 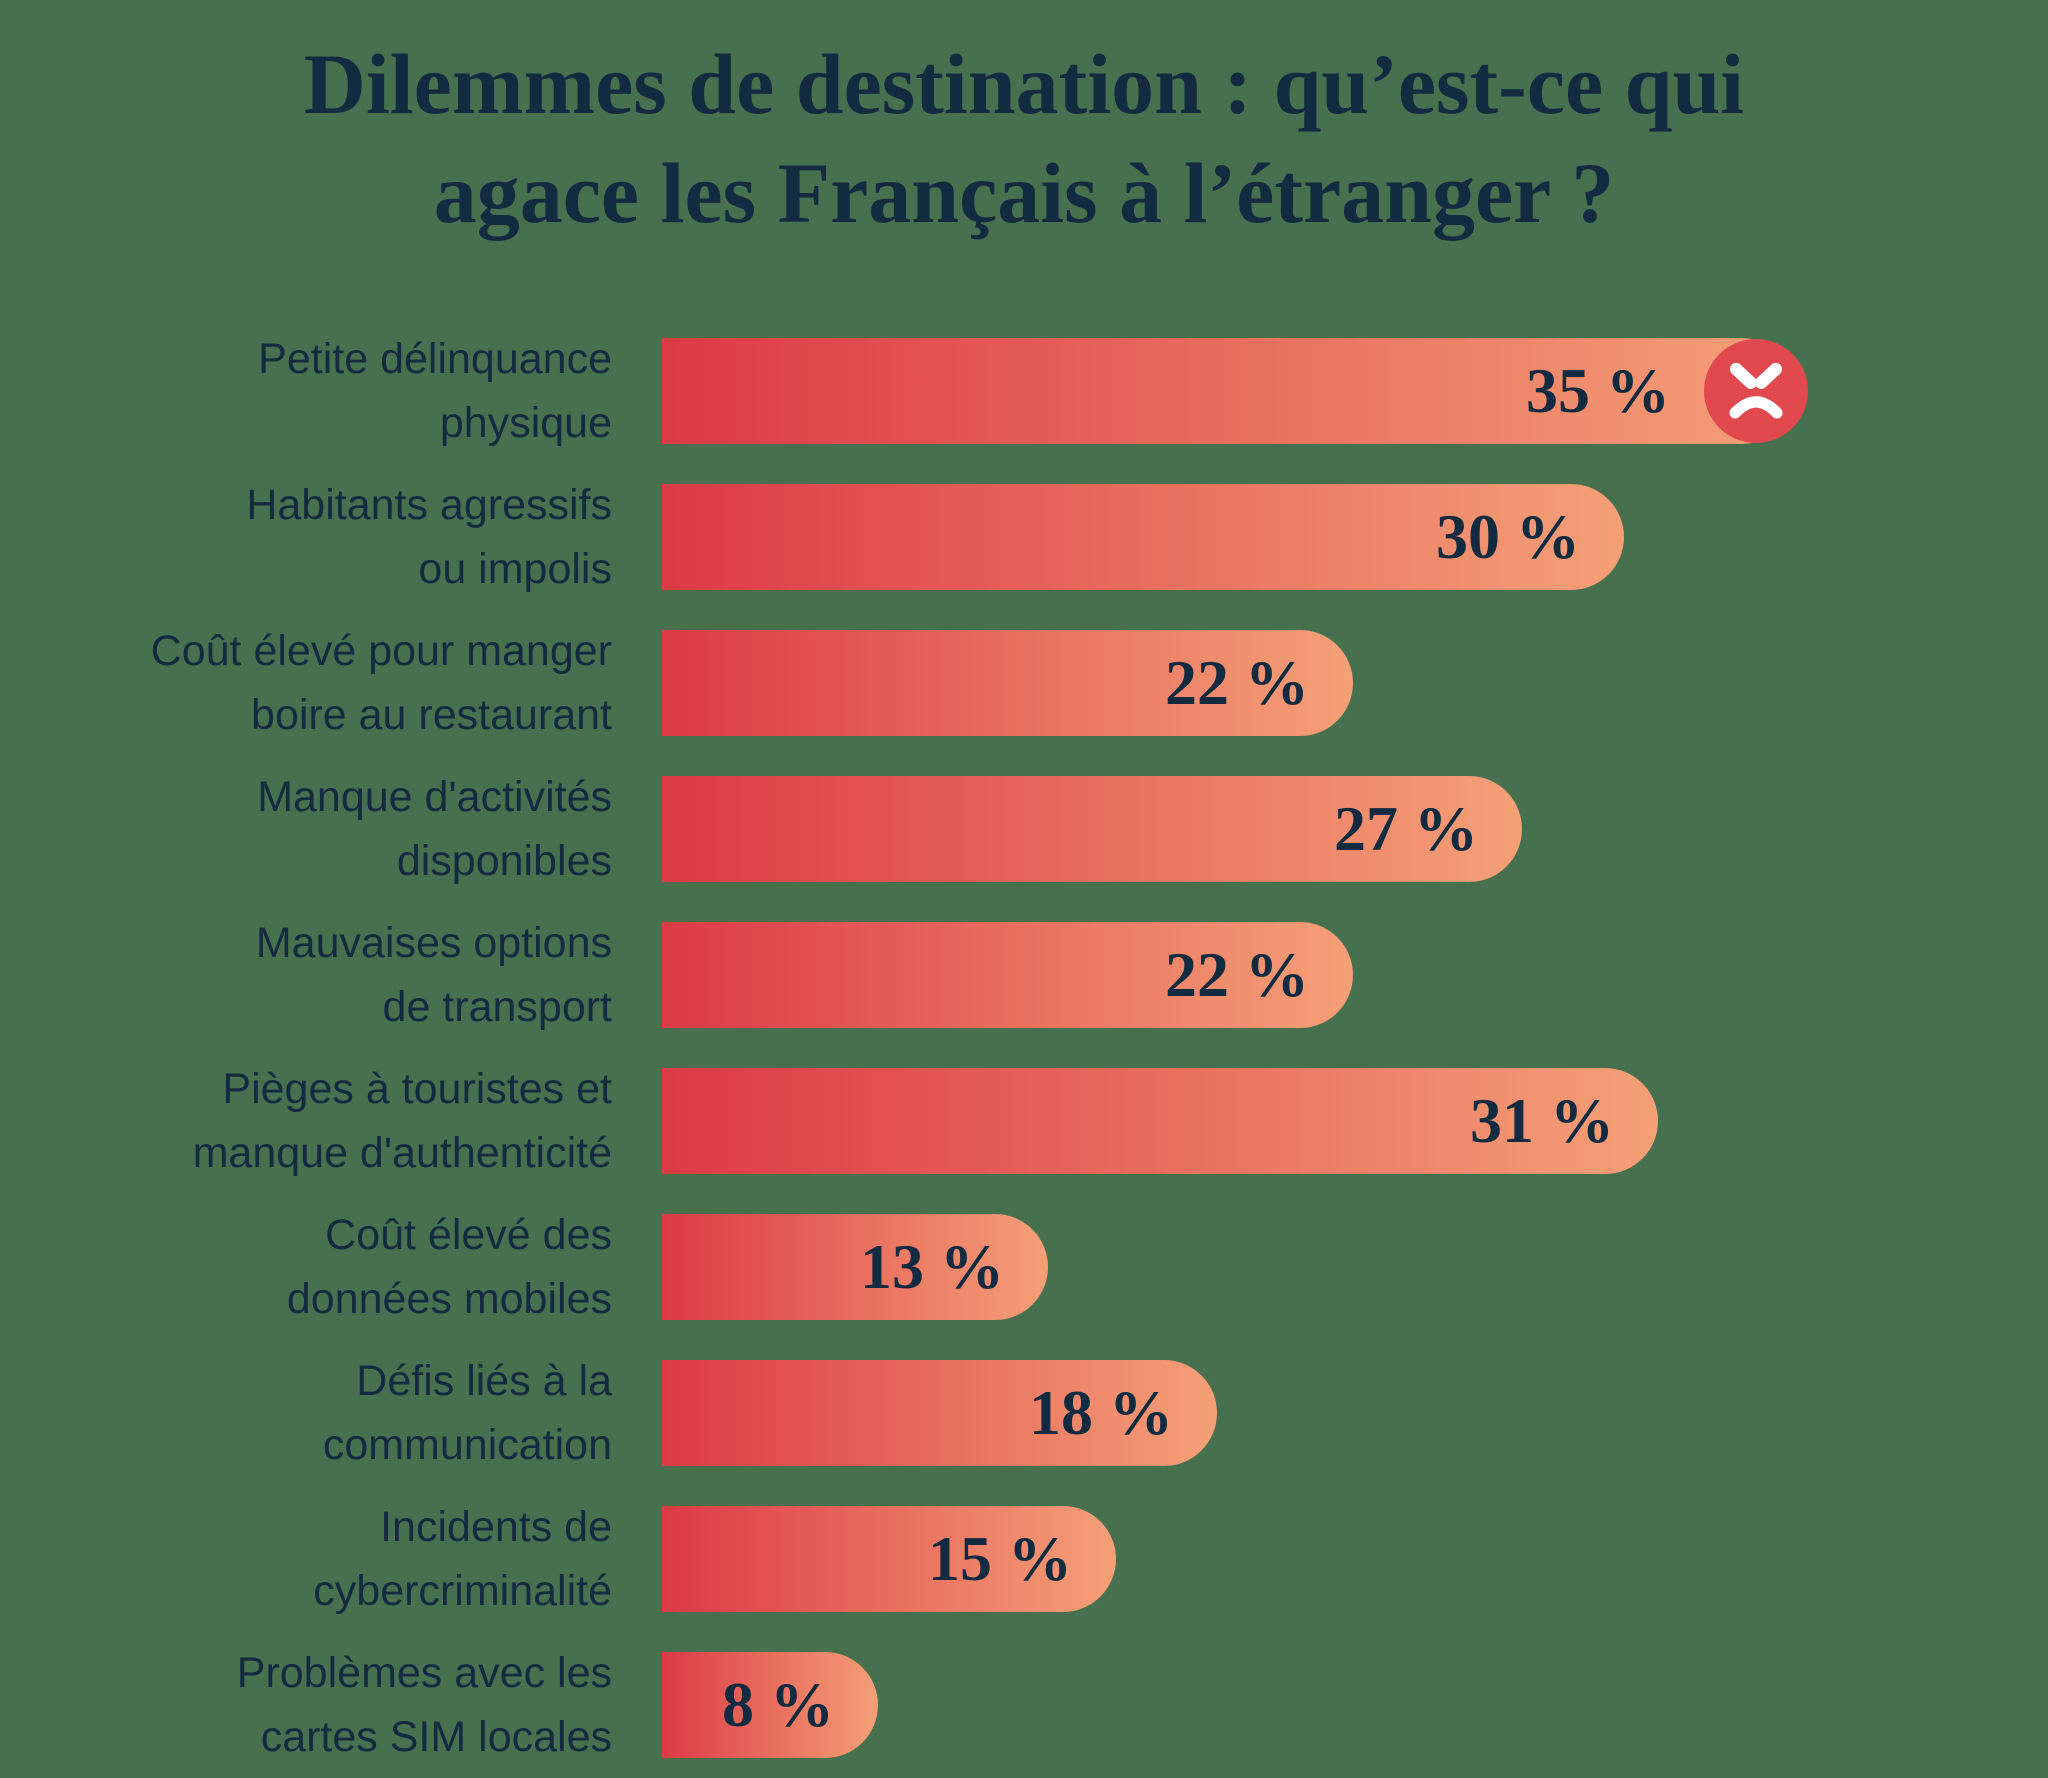 What do you see at coordinates (1143, 537) in the screenshot?
I see `bar: 30 %` at bounding box center [1143, 537].